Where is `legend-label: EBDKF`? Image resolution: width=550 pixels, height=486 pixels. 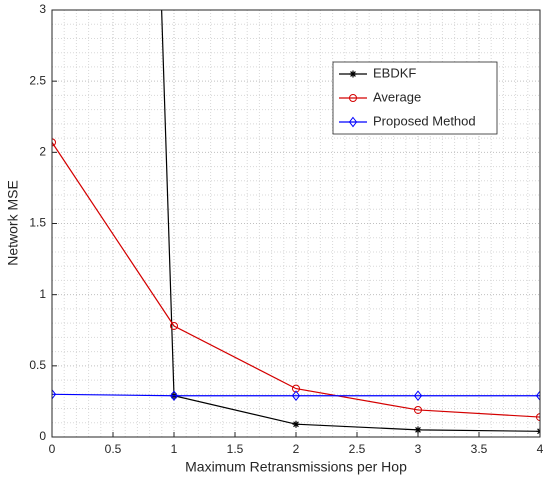 legend-label: EBDKF is located at coordinates (394, 72).